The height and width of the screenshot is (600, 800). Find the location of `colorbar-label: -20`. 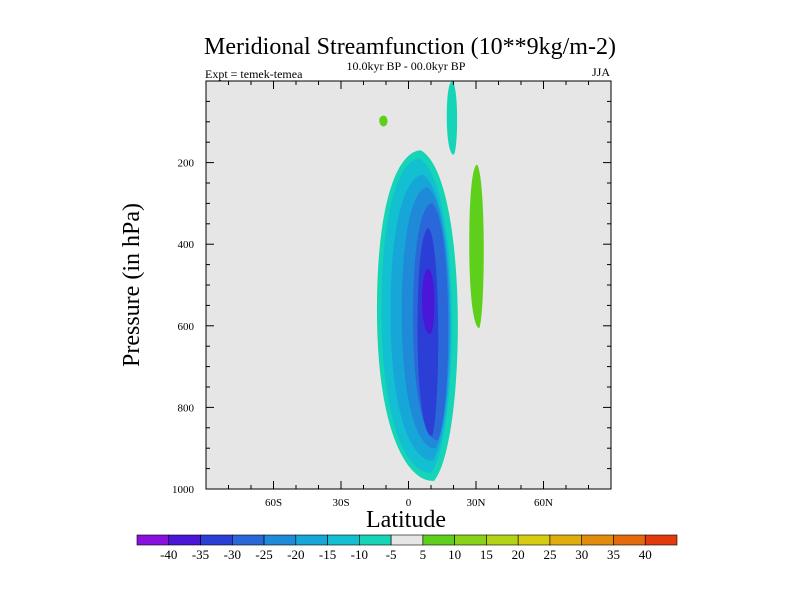

colorbar-label: -20 is located at coordinates (295, 554).